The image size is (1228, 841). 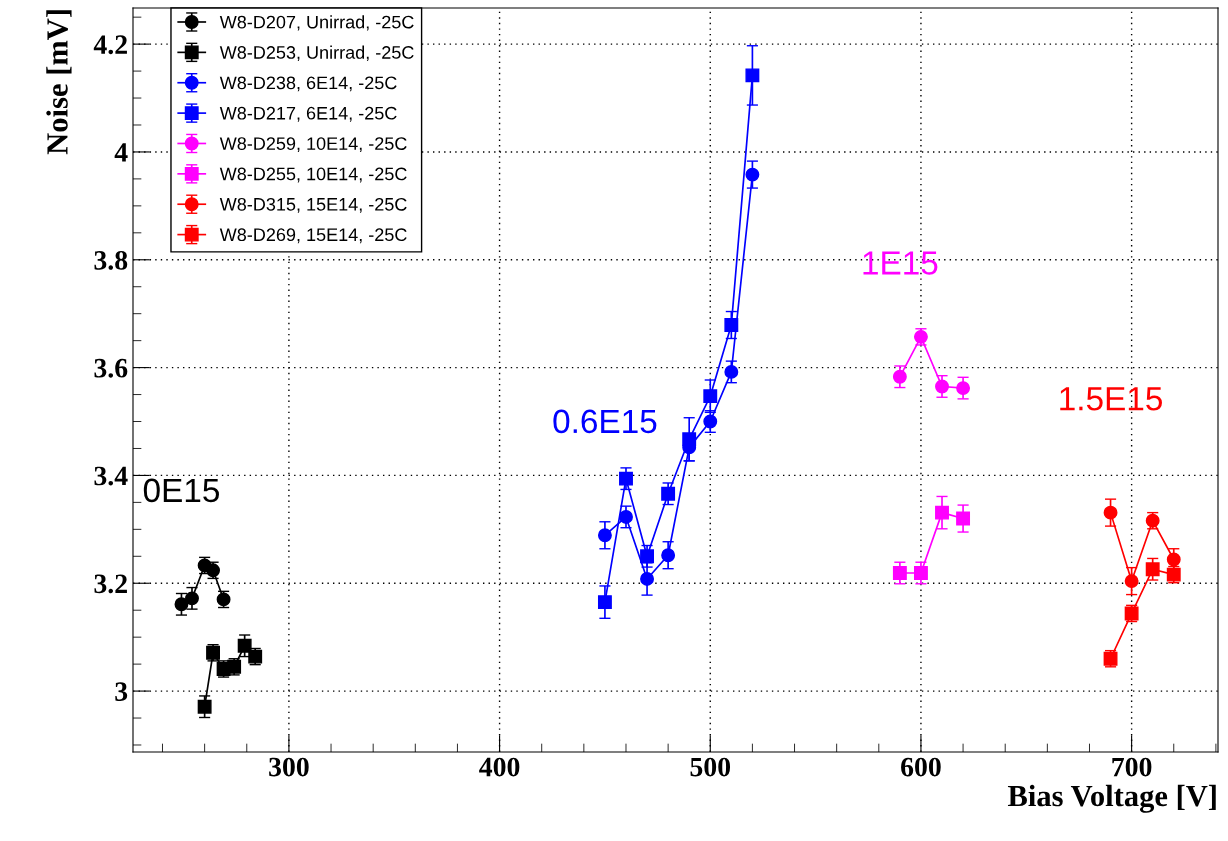 What do you see at coordinates (181, 490) in the screenshot?
I see `annotation: 0E15` at bounding box center [181, 490].